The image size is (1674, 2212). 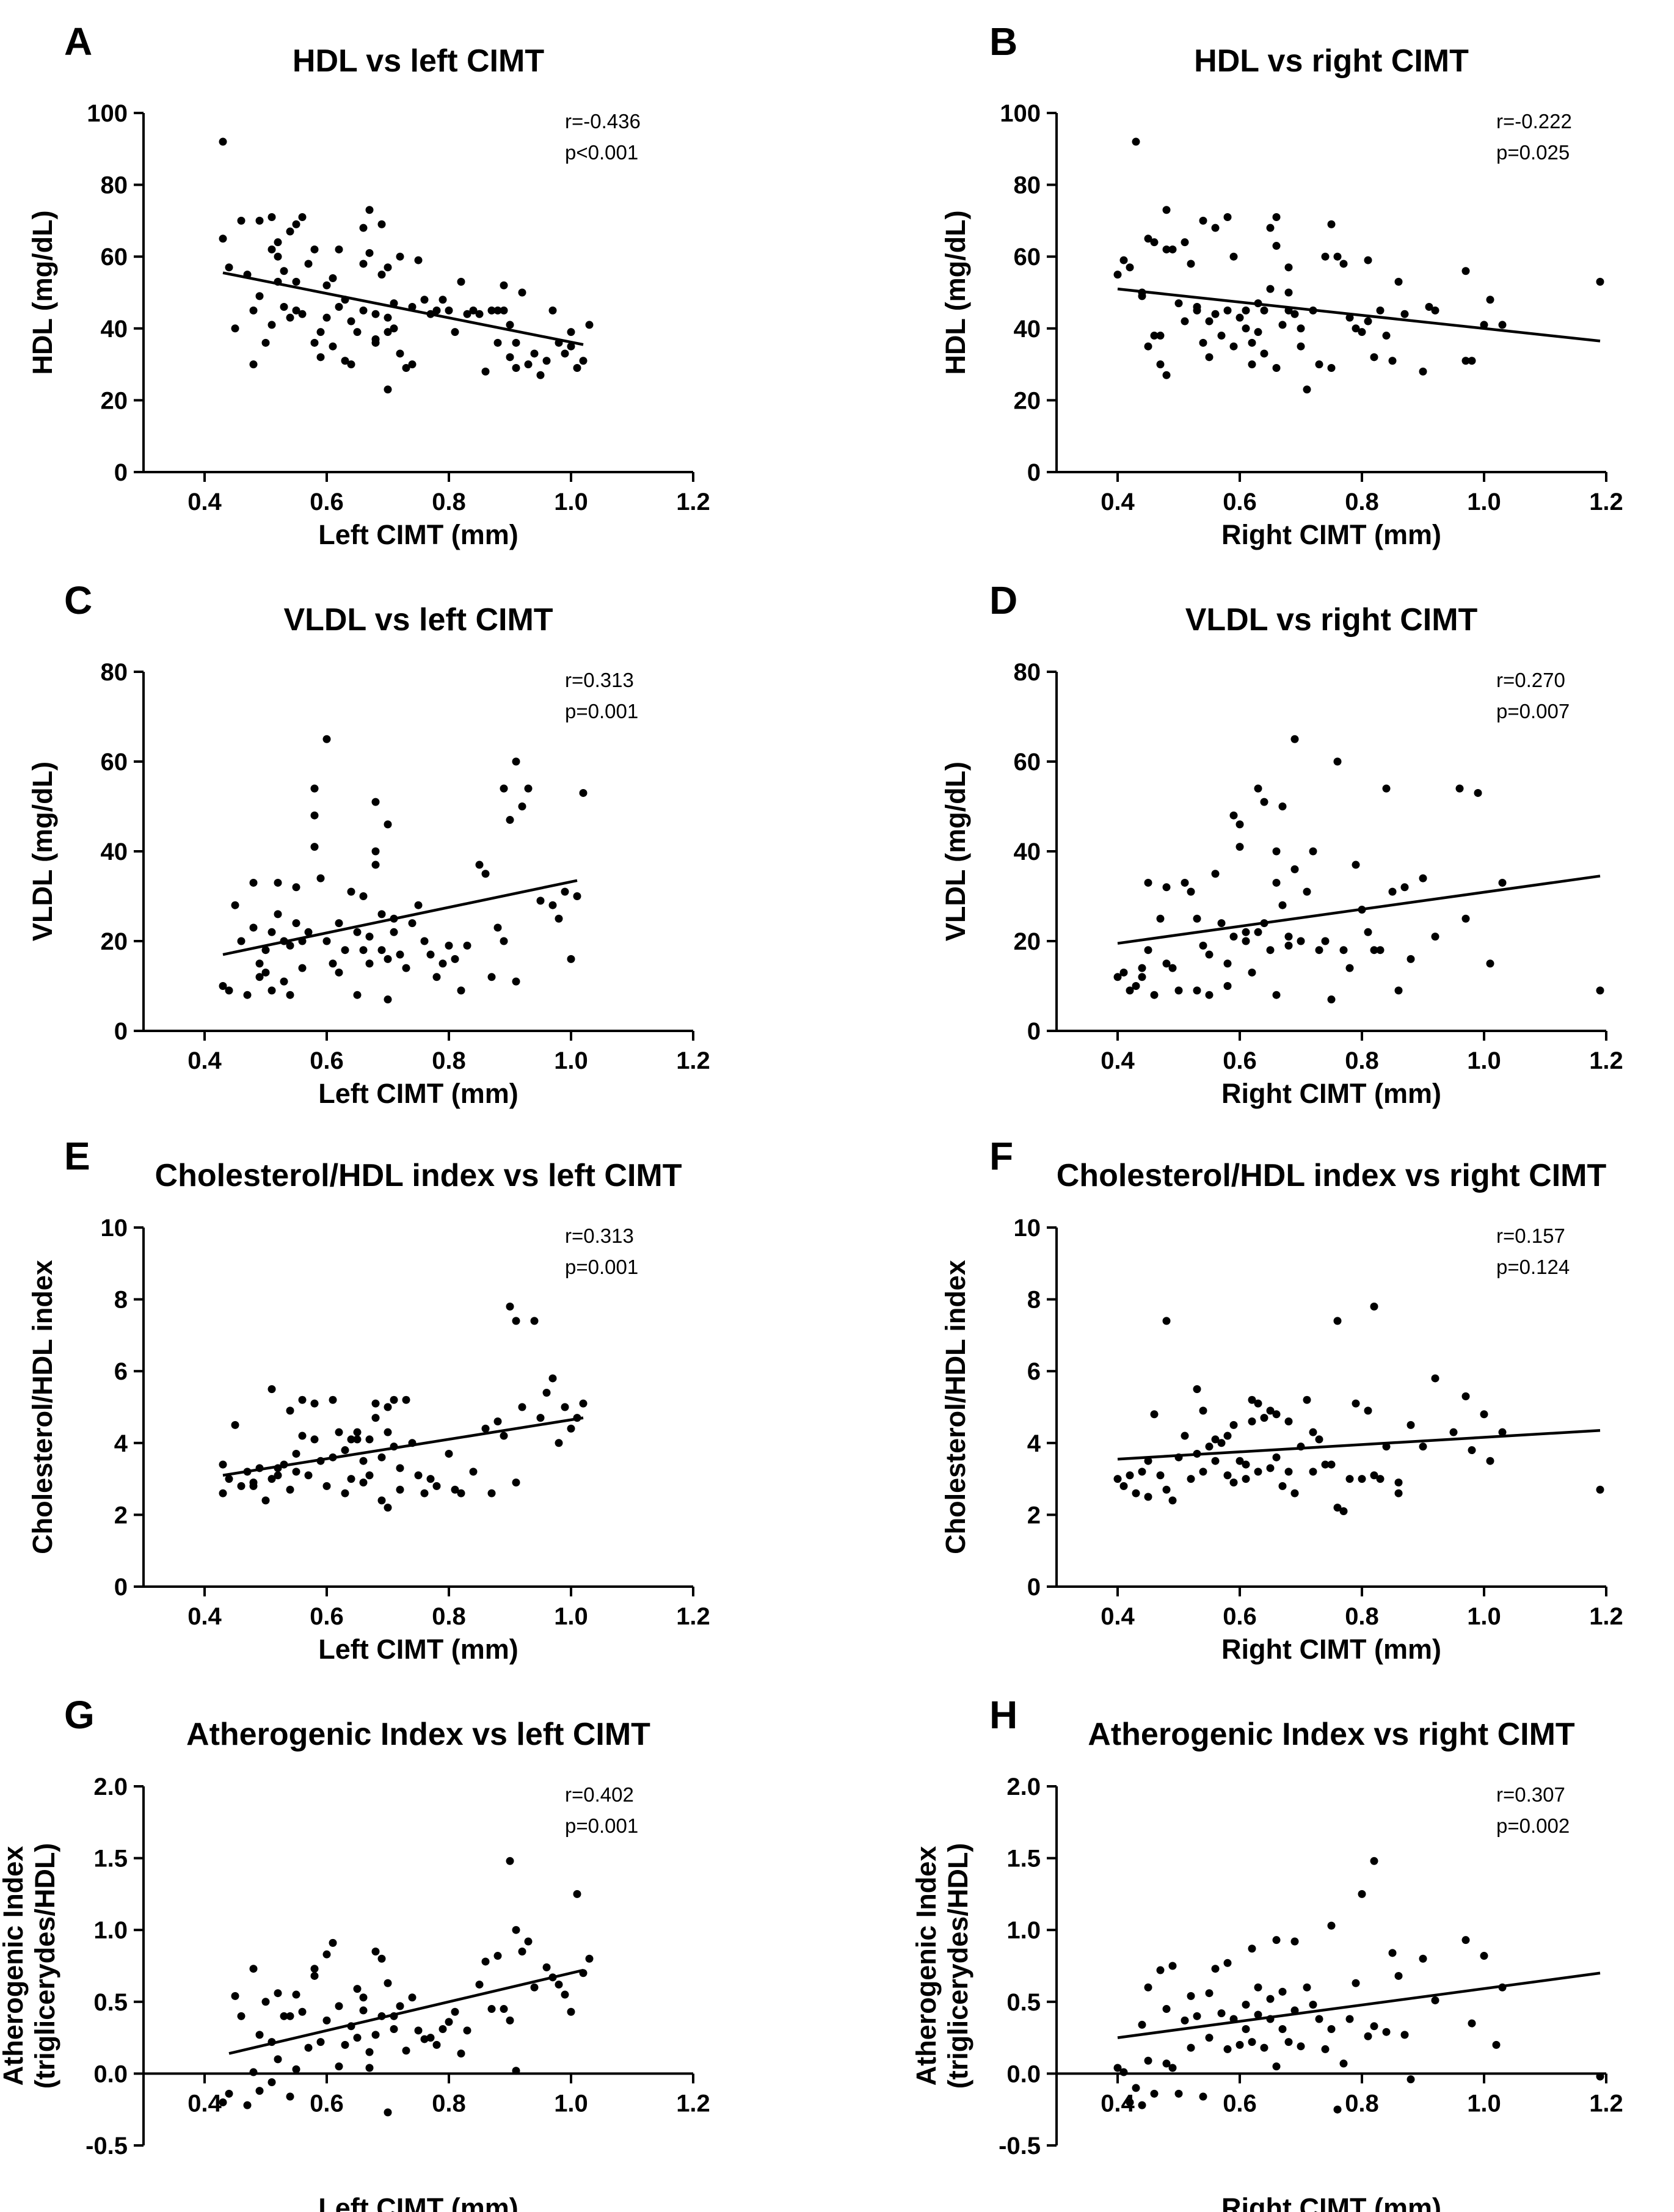 I want to click on y-tick-label: 80, so click(x=1027, y=672).